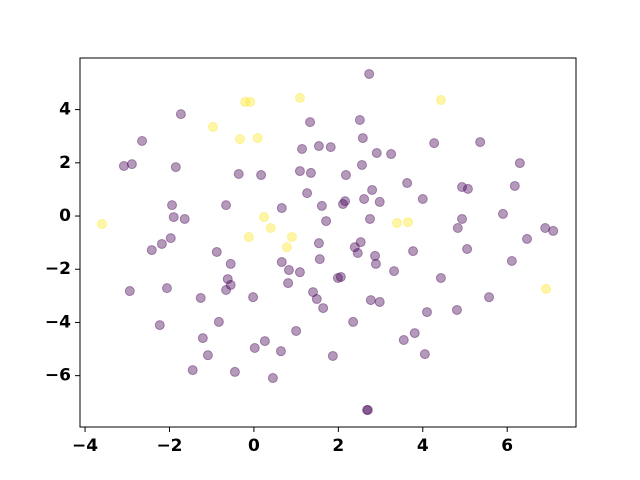 The height and width of the screenshot is (480, 640). What do you see at coordinates (85, 446) in the screenshot?
I see `x-tick-label: −4` at bounding box center [85, 446].